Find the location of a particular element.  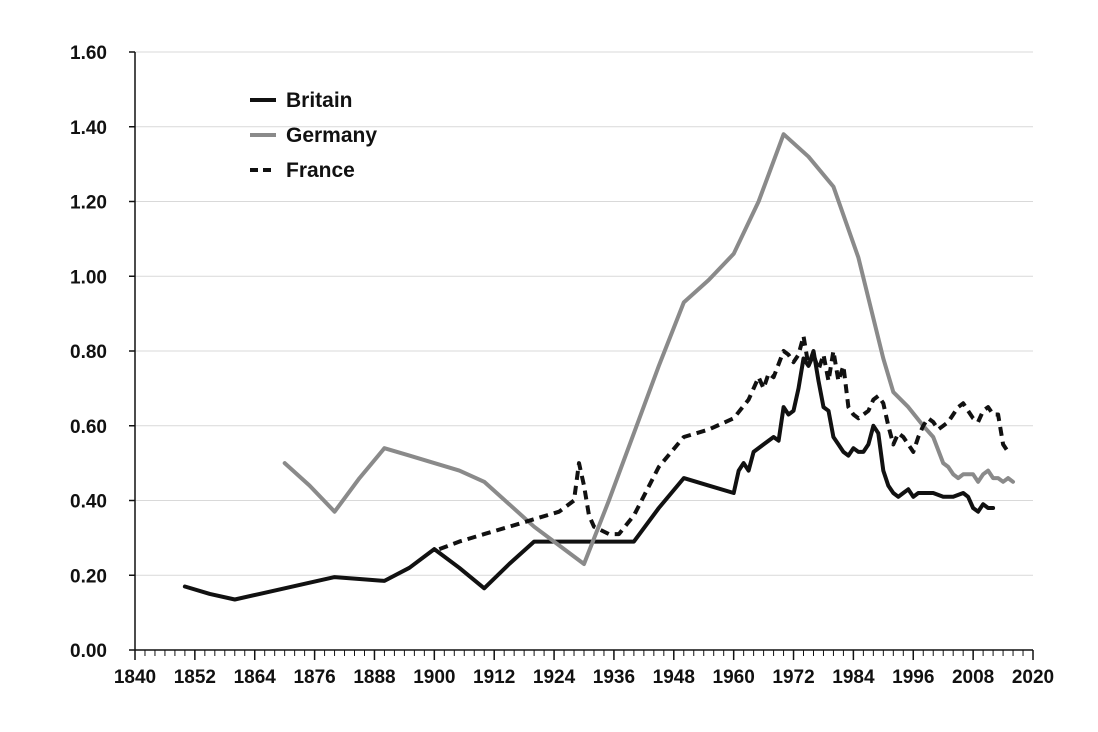

x-tick-label: 1984 is located at coordinates (853, 677).